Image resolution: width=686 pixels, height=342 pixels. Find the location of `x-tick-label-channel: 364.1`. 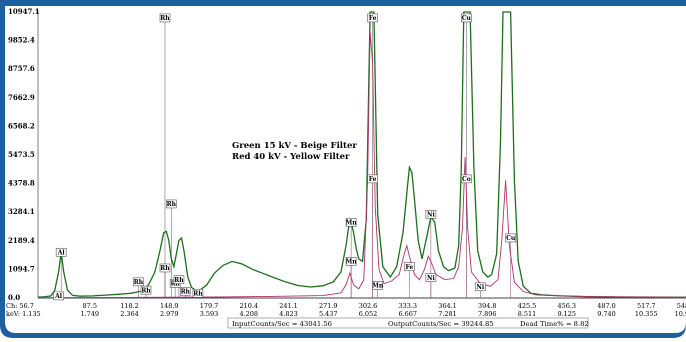

x-tick-label-channel: 364.1 is located at coordinates (447, 306).